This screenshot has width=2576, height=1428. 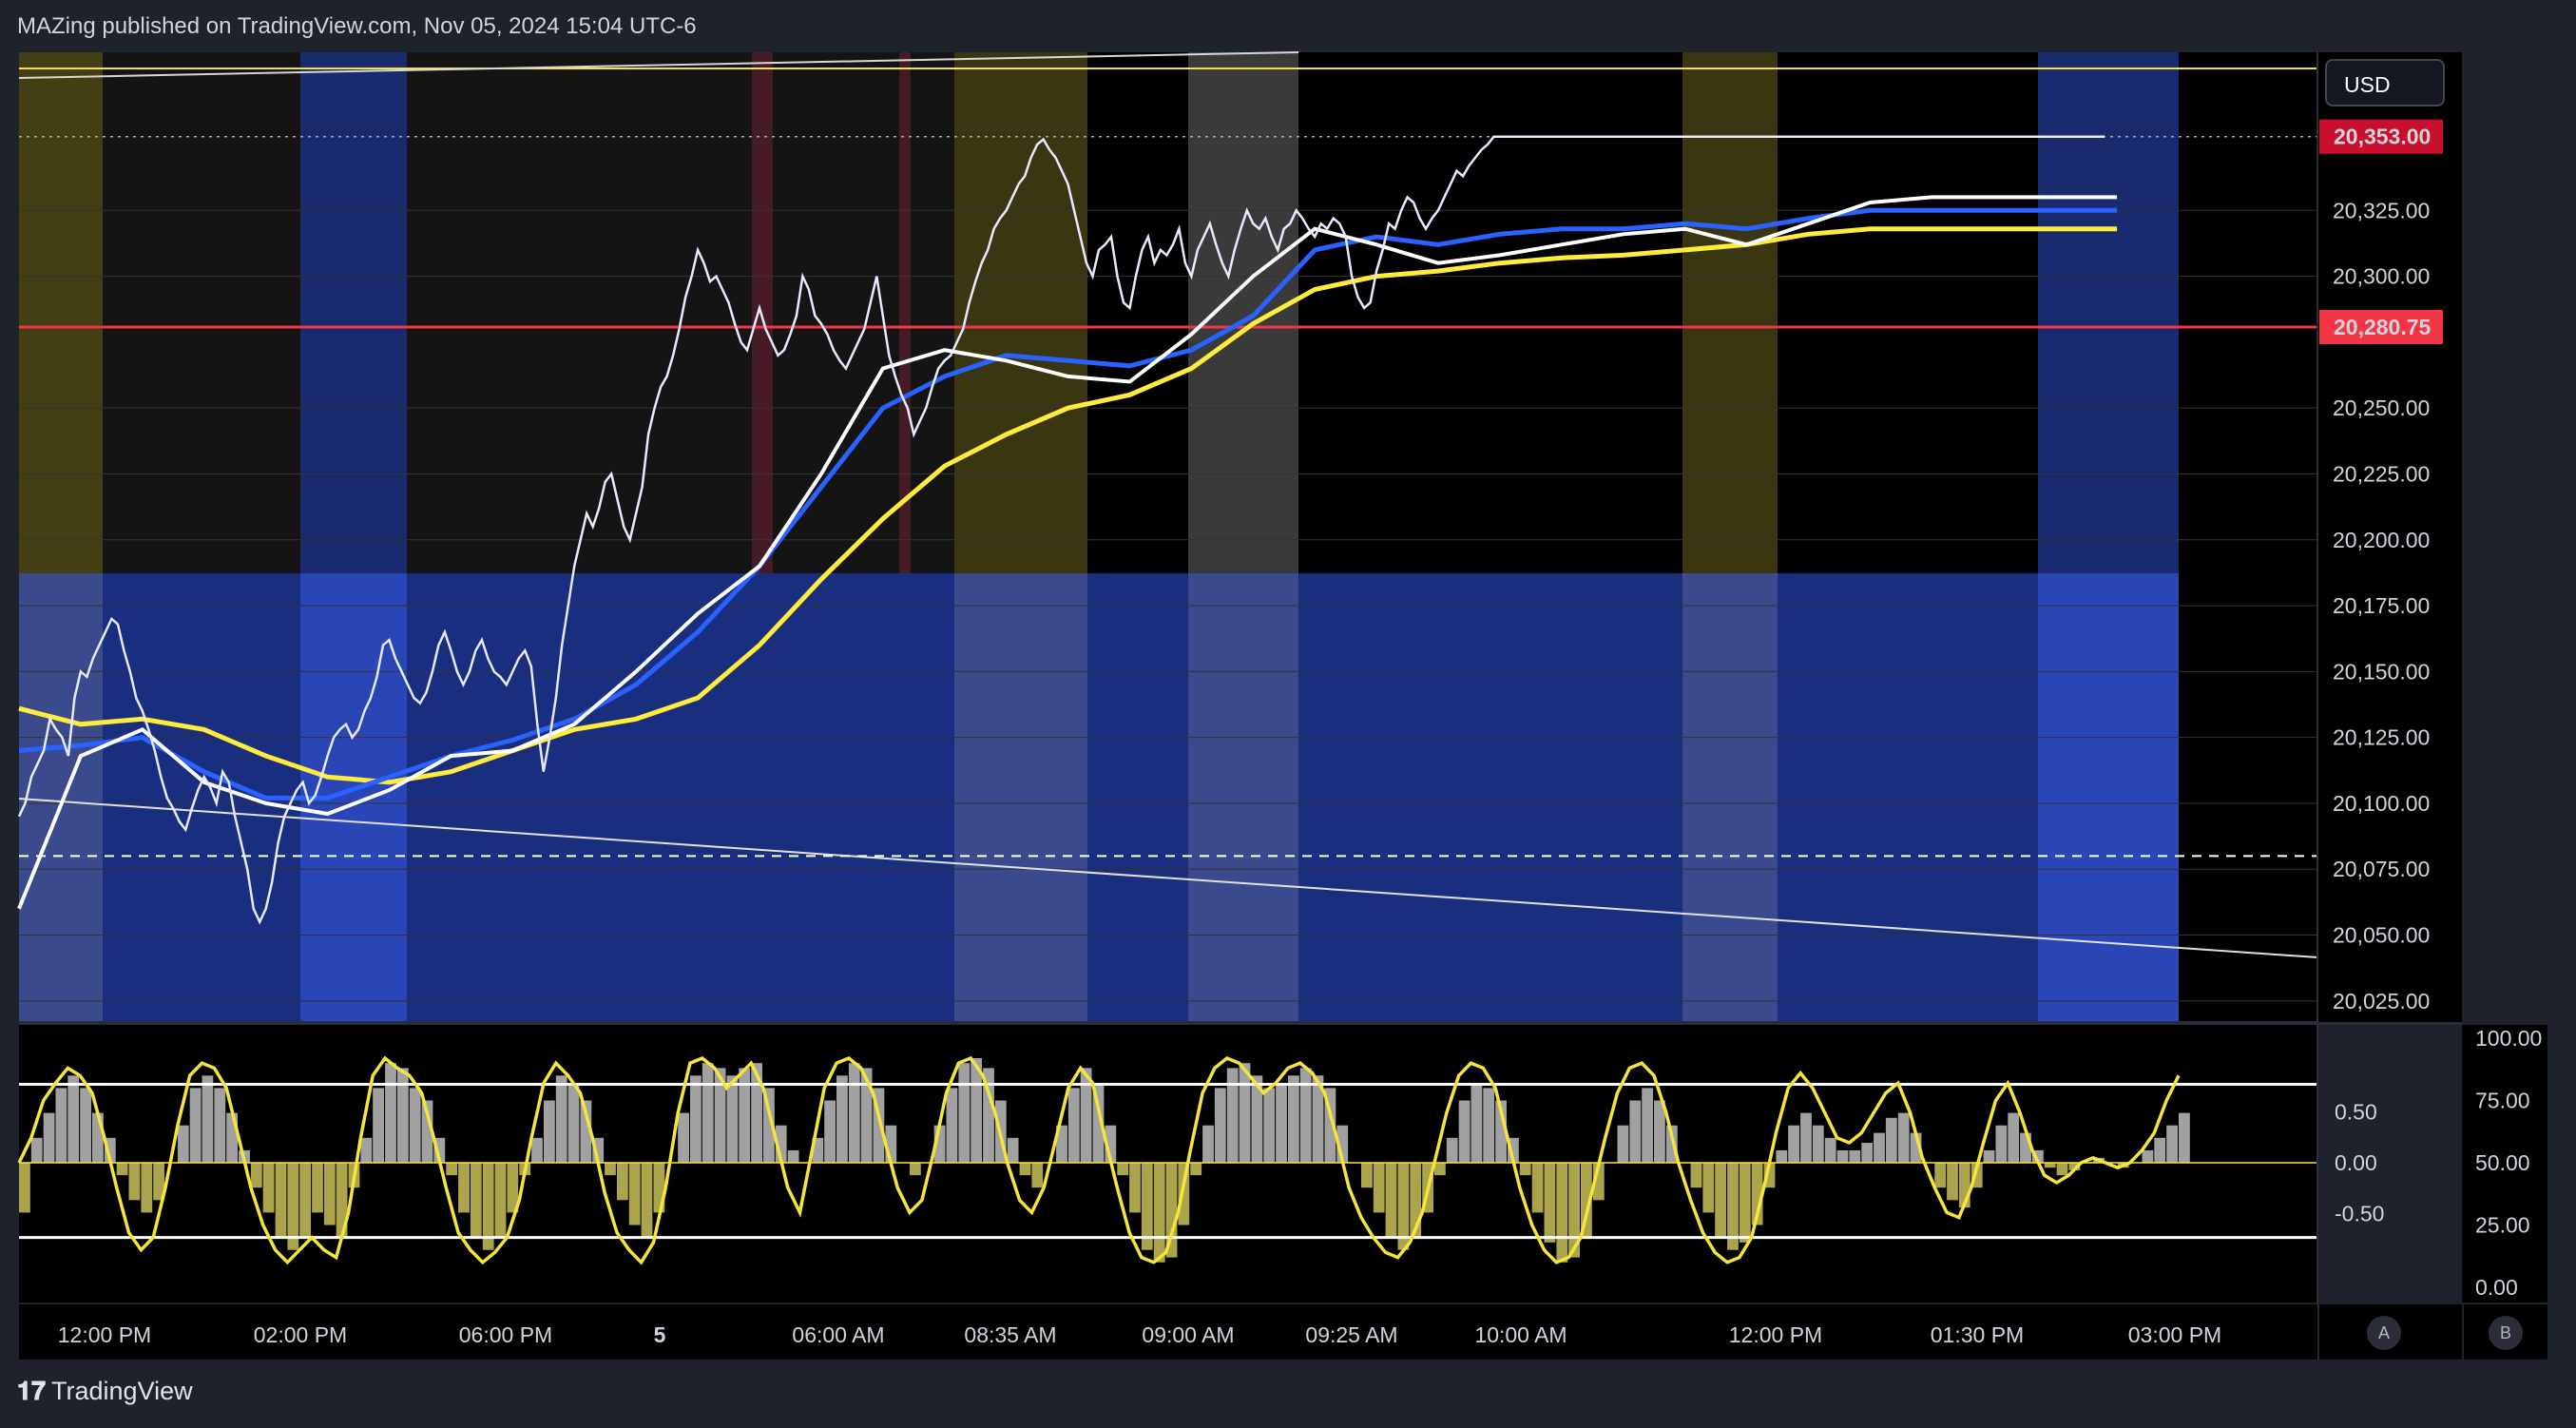 What do you see at coordinates (2381, 408) in the screenshot?
I see `price-tick-label: 20,250.00` at bounding box center [2381, 408].